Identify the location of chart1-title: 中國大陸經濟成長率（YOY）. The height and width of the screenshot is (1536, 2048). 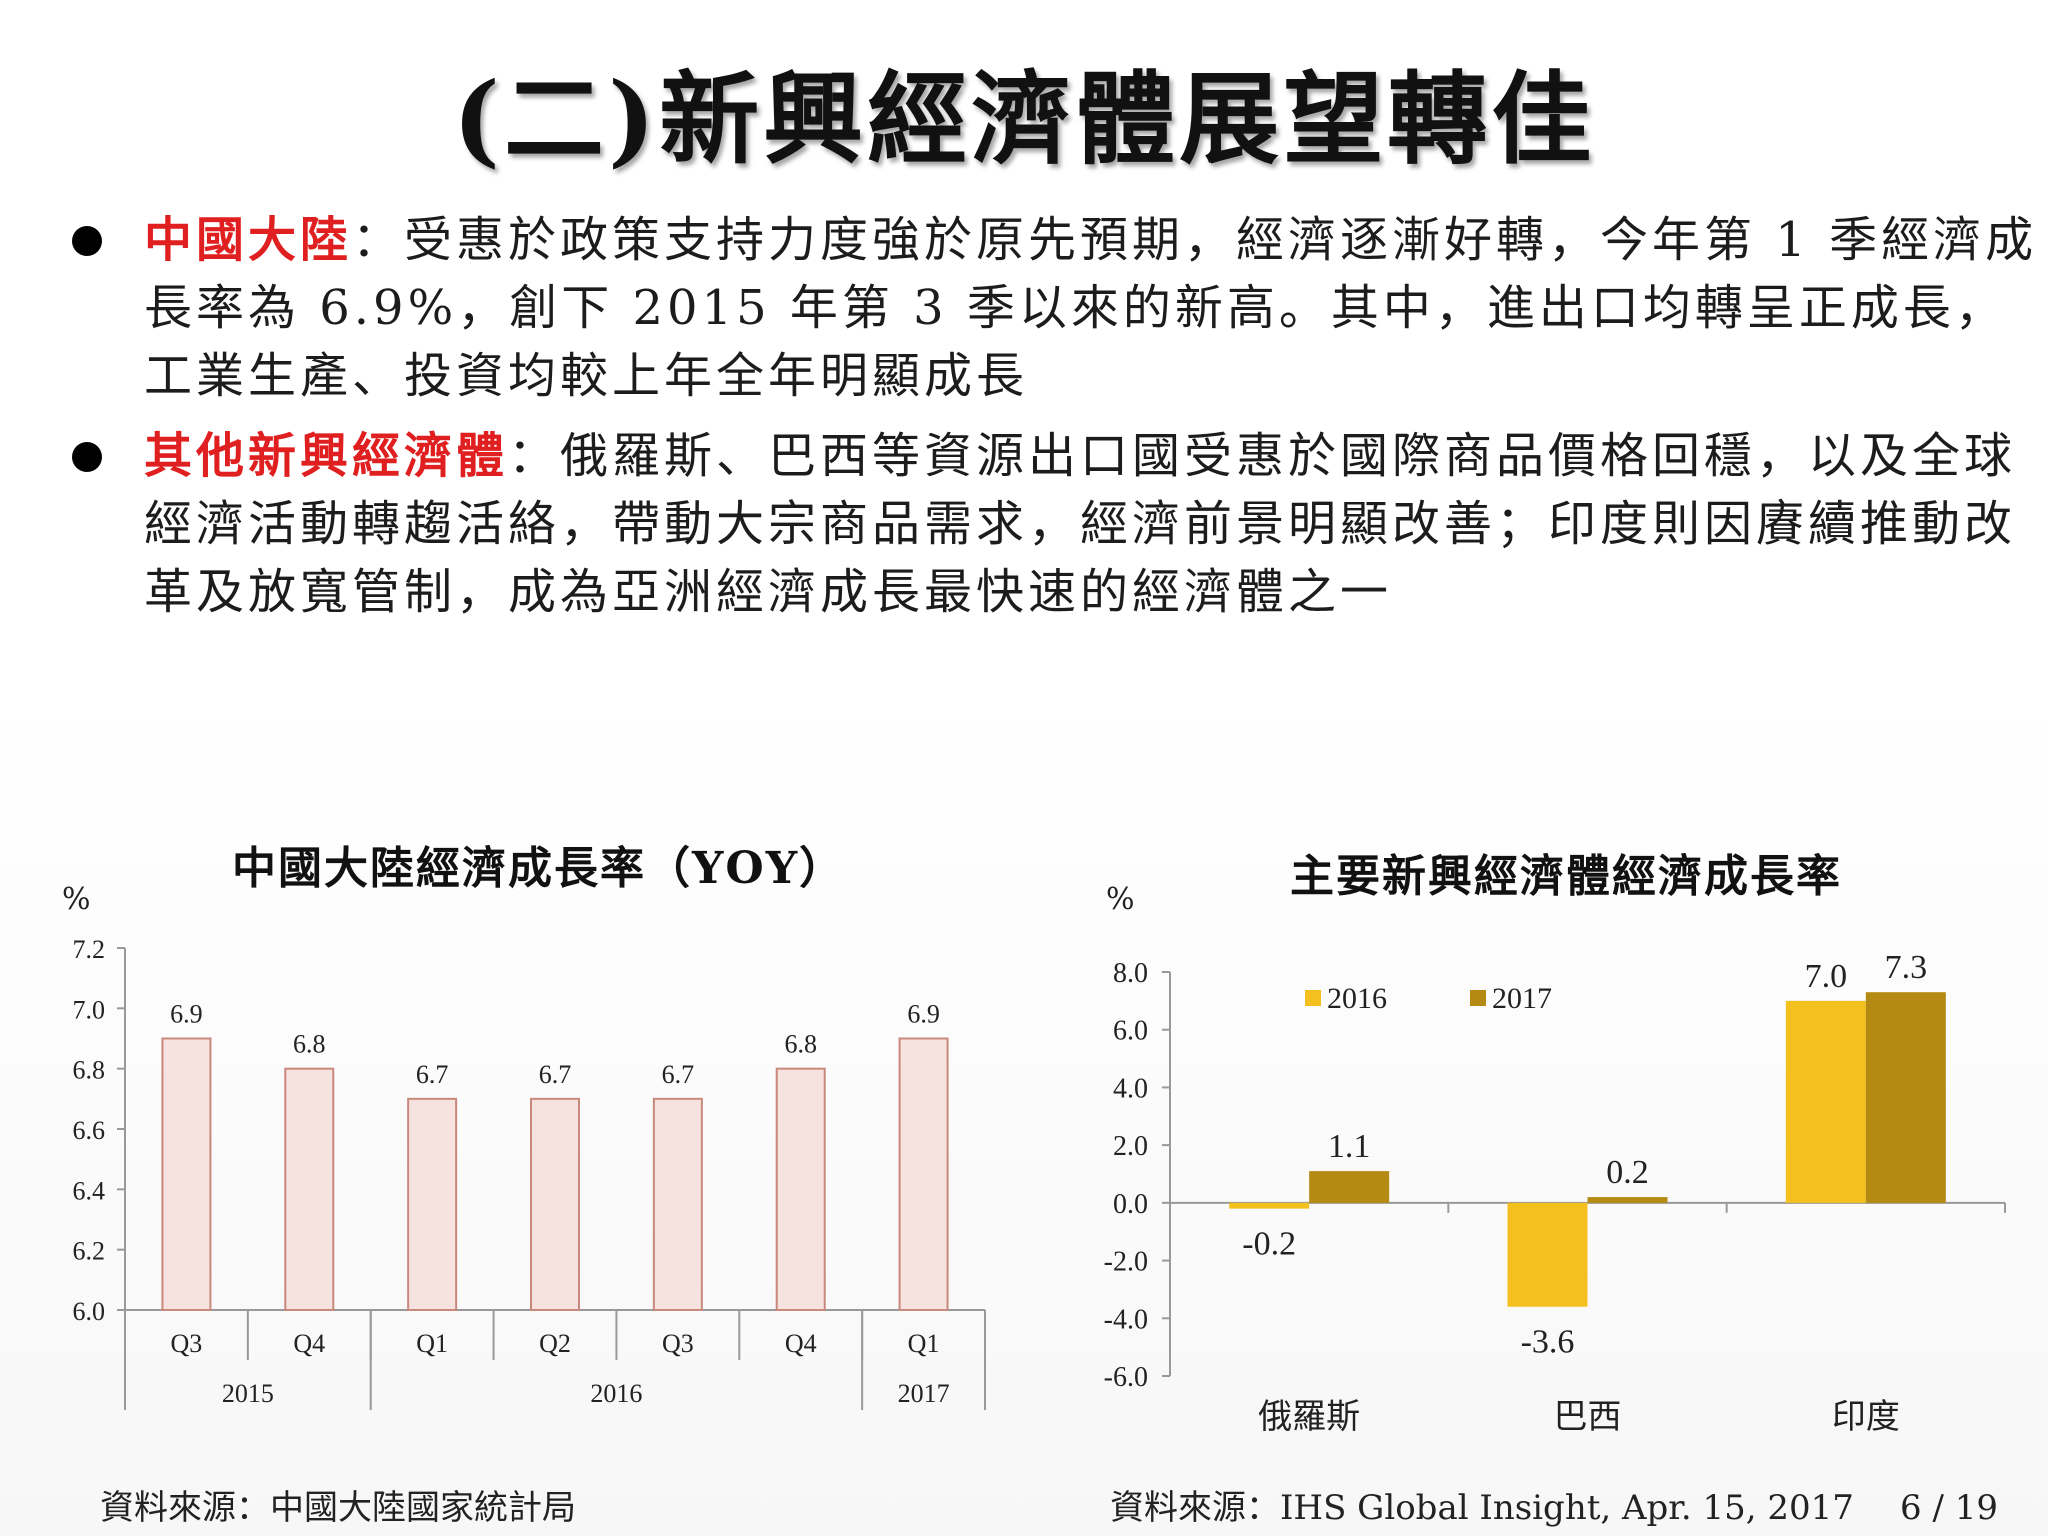
(539, 868).